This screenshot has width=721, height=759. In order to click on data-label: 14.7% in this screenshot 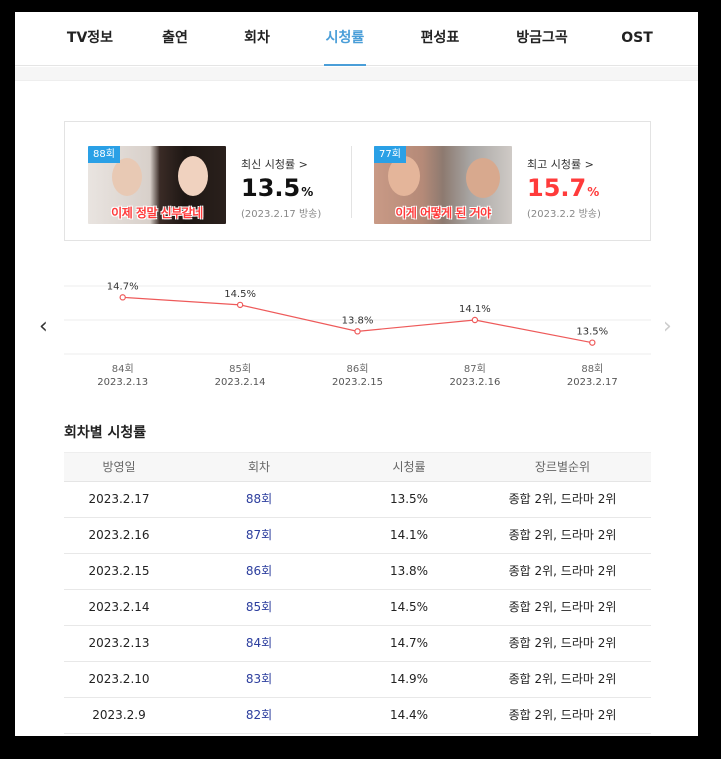, I will do `click(123, 286)`.